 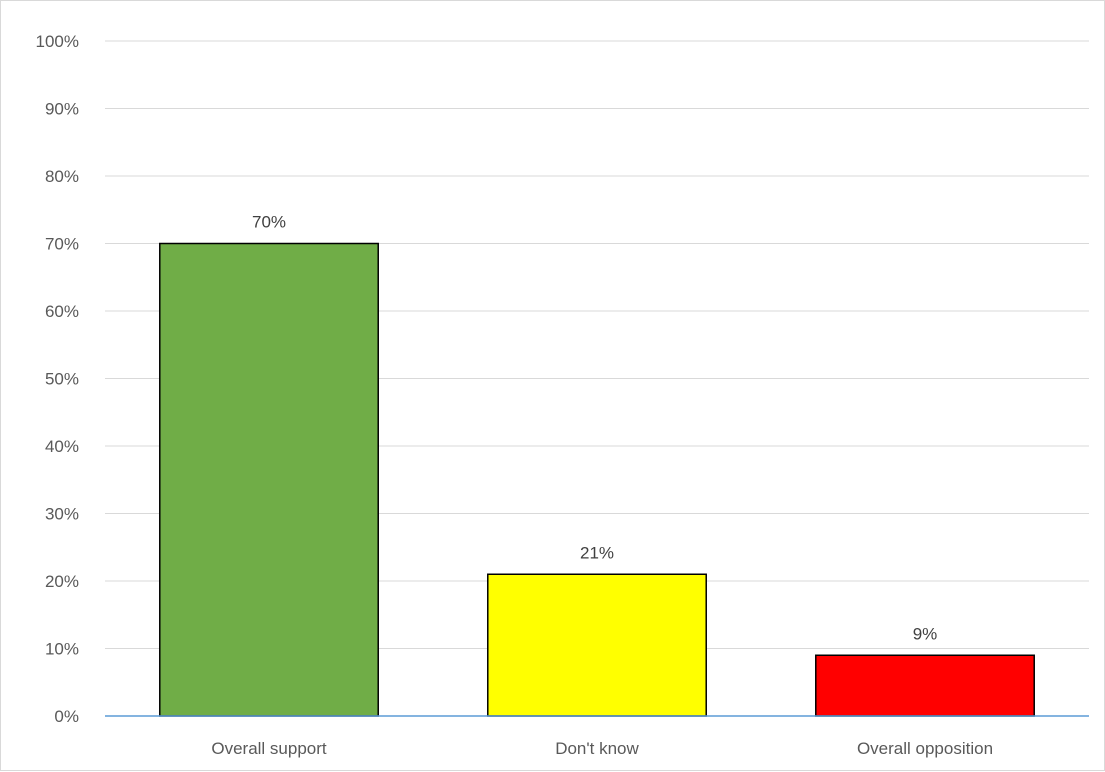 I want to click on x-category-label: Don't know, so click(x=597, y=748).